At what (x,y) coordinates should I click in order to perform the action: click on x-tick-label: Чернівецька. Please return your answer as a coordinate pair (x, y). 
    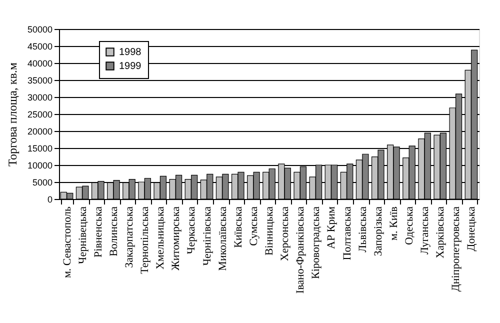
    Looking at the image, I should click on (82, 235).